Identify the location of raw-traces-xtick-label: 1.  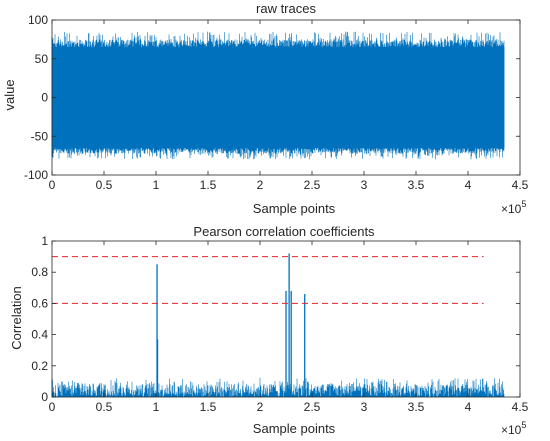
(156, 185).